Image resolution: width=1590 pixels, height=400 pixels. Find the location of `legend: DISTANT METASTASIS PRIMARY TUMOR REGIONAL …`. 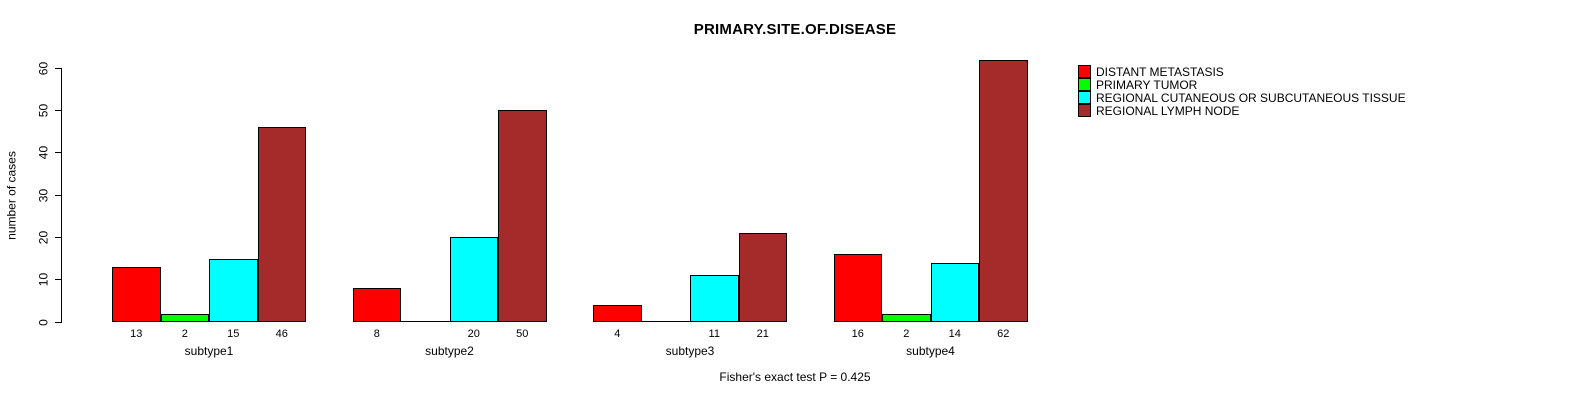

legend: DISTANT METASTASIS PRIMARY TUMOR REGIONAL … is located at coordinates (1242, 91).